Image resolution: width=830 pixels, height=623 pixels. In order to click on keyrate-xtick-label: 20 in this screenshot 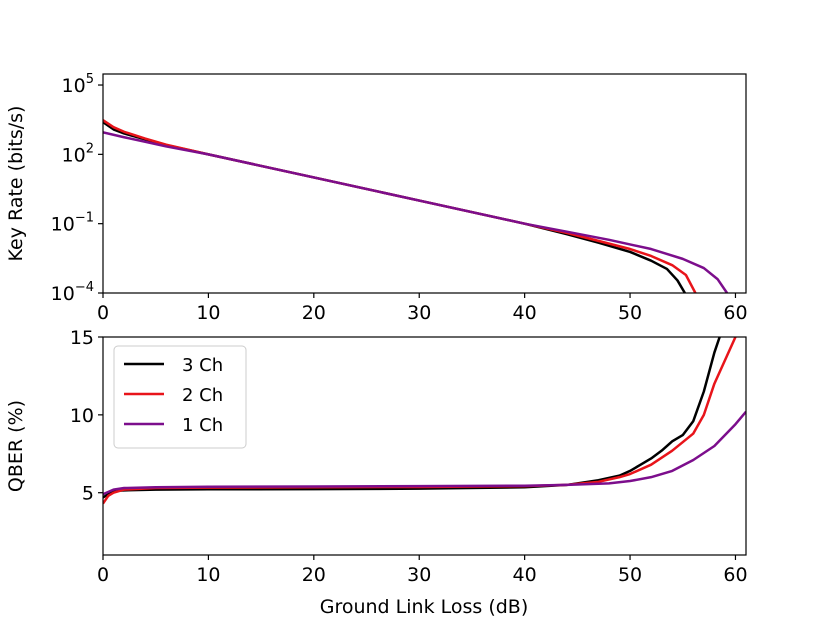, I will do `click(314, 313)`.